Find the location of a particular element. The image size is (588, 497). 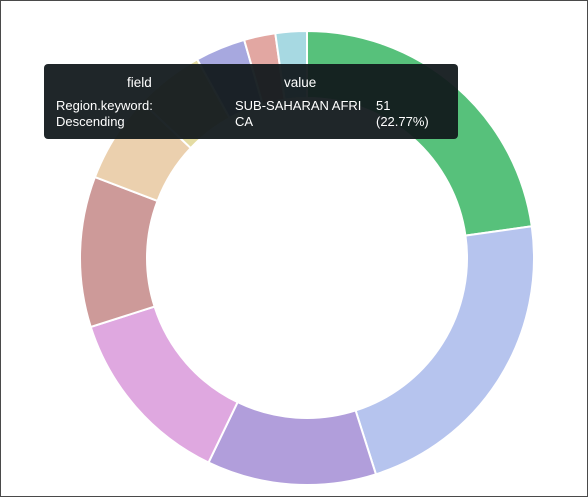

tooltip-field-name: Region.keyword: is located at coordinates (104, 105).